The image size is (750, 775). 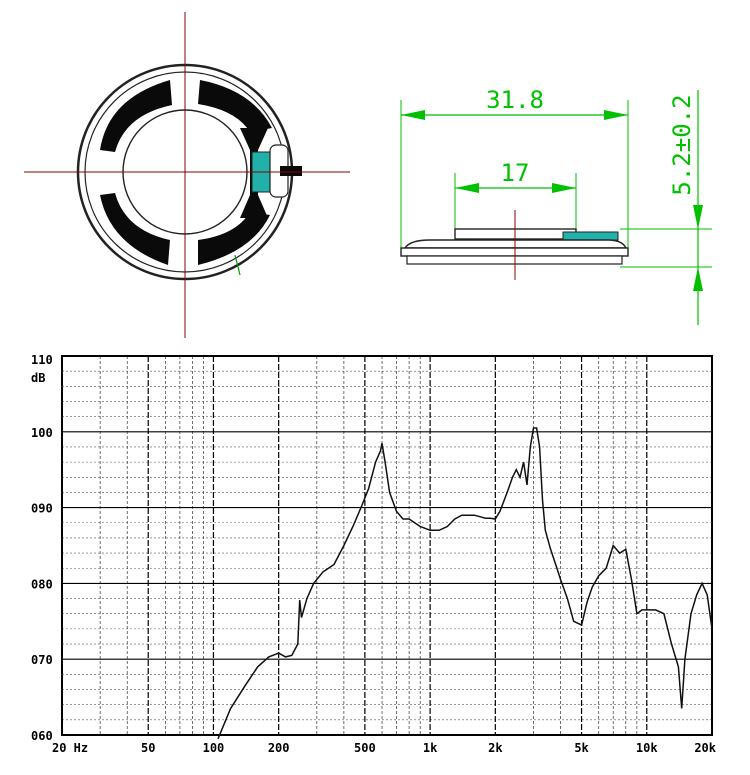 What do you see at coordinates (647, 748) in the screenshot?
I see `x-tick-label: 10k` at bounding box center [647, 748].